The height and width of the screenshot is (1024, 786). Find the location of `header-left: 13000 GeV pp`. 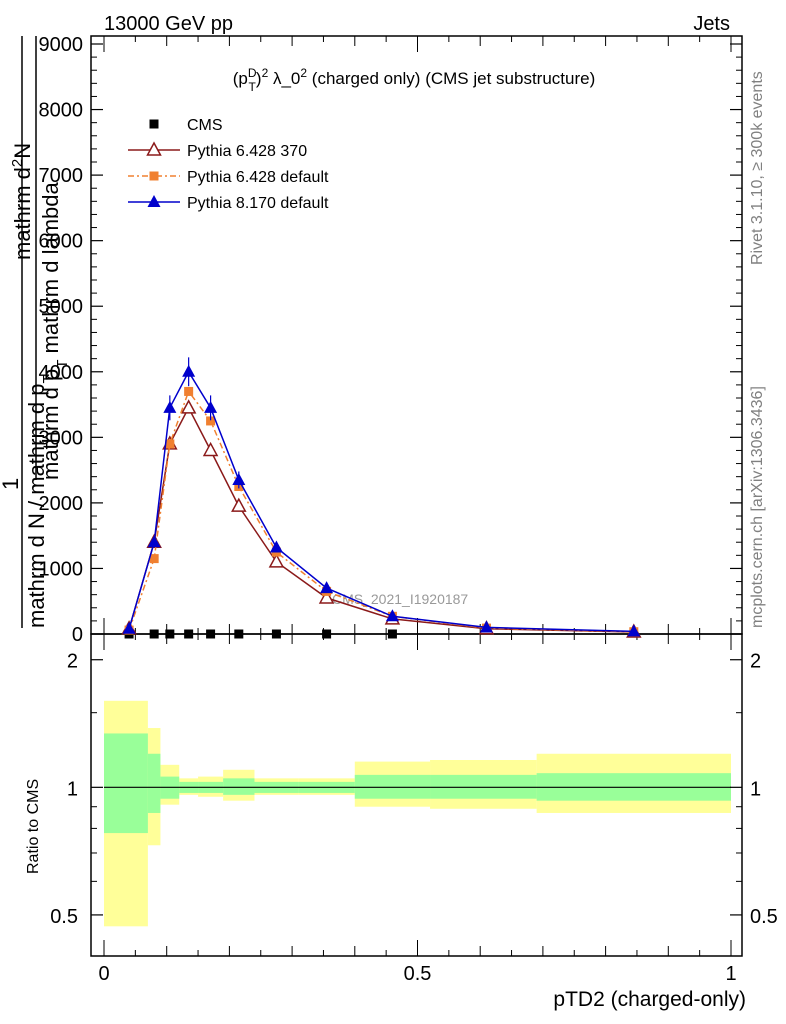

header-left: 13000 GeV pp is located at coordinates (168, 24).